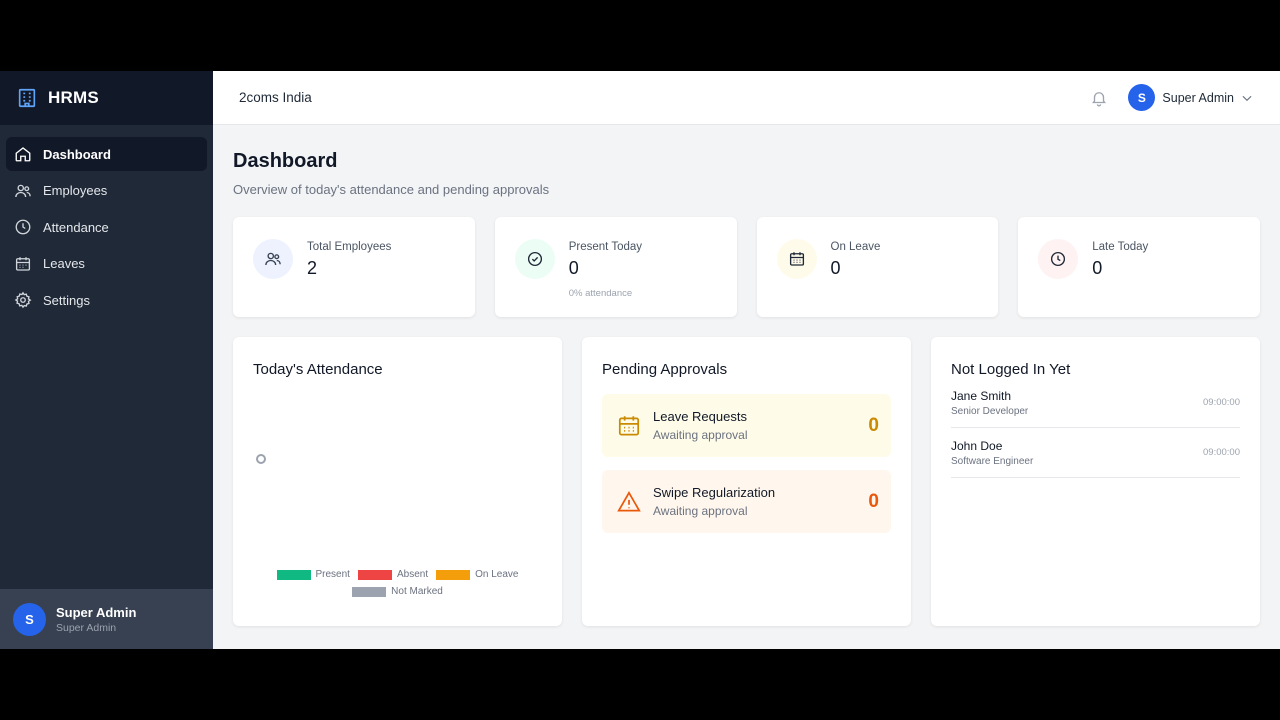 Image resolution: width=1280 pixels, height=720 pixels. I want to click on stat-card-present-today: Present Today 0 0% attendance, so click(615, 267).